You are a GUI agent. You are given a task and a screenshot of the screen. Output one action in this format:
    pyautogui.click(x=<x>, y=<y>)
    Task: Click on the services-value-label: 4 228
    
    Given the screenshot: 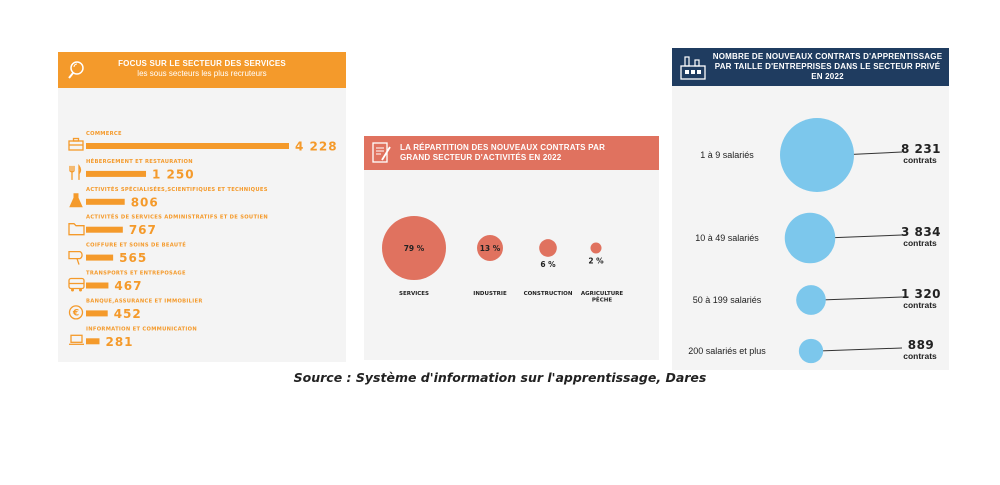 What is the action you would take?
    pyautogui.click(x=316, y=147)
    